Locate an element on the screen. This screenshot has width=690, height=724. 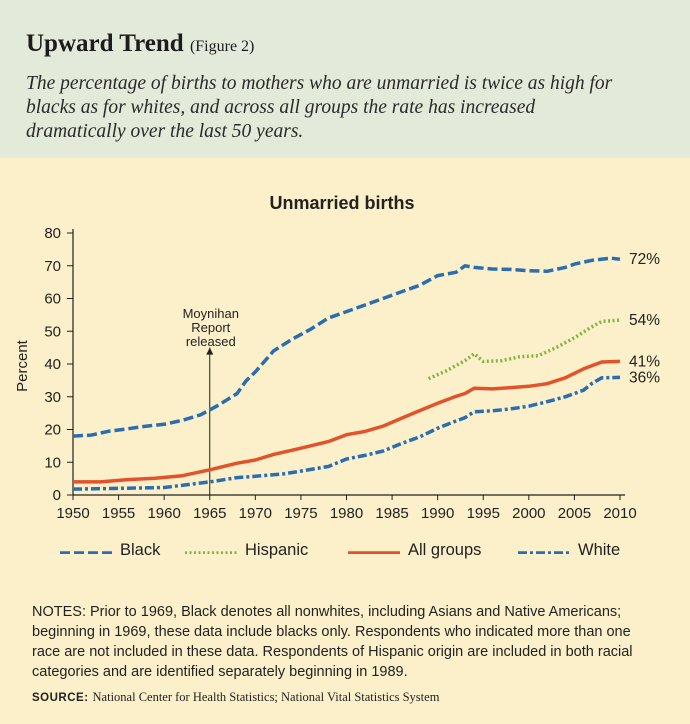
end-label-hispanic: 54% is located at coordinates (644, 320).